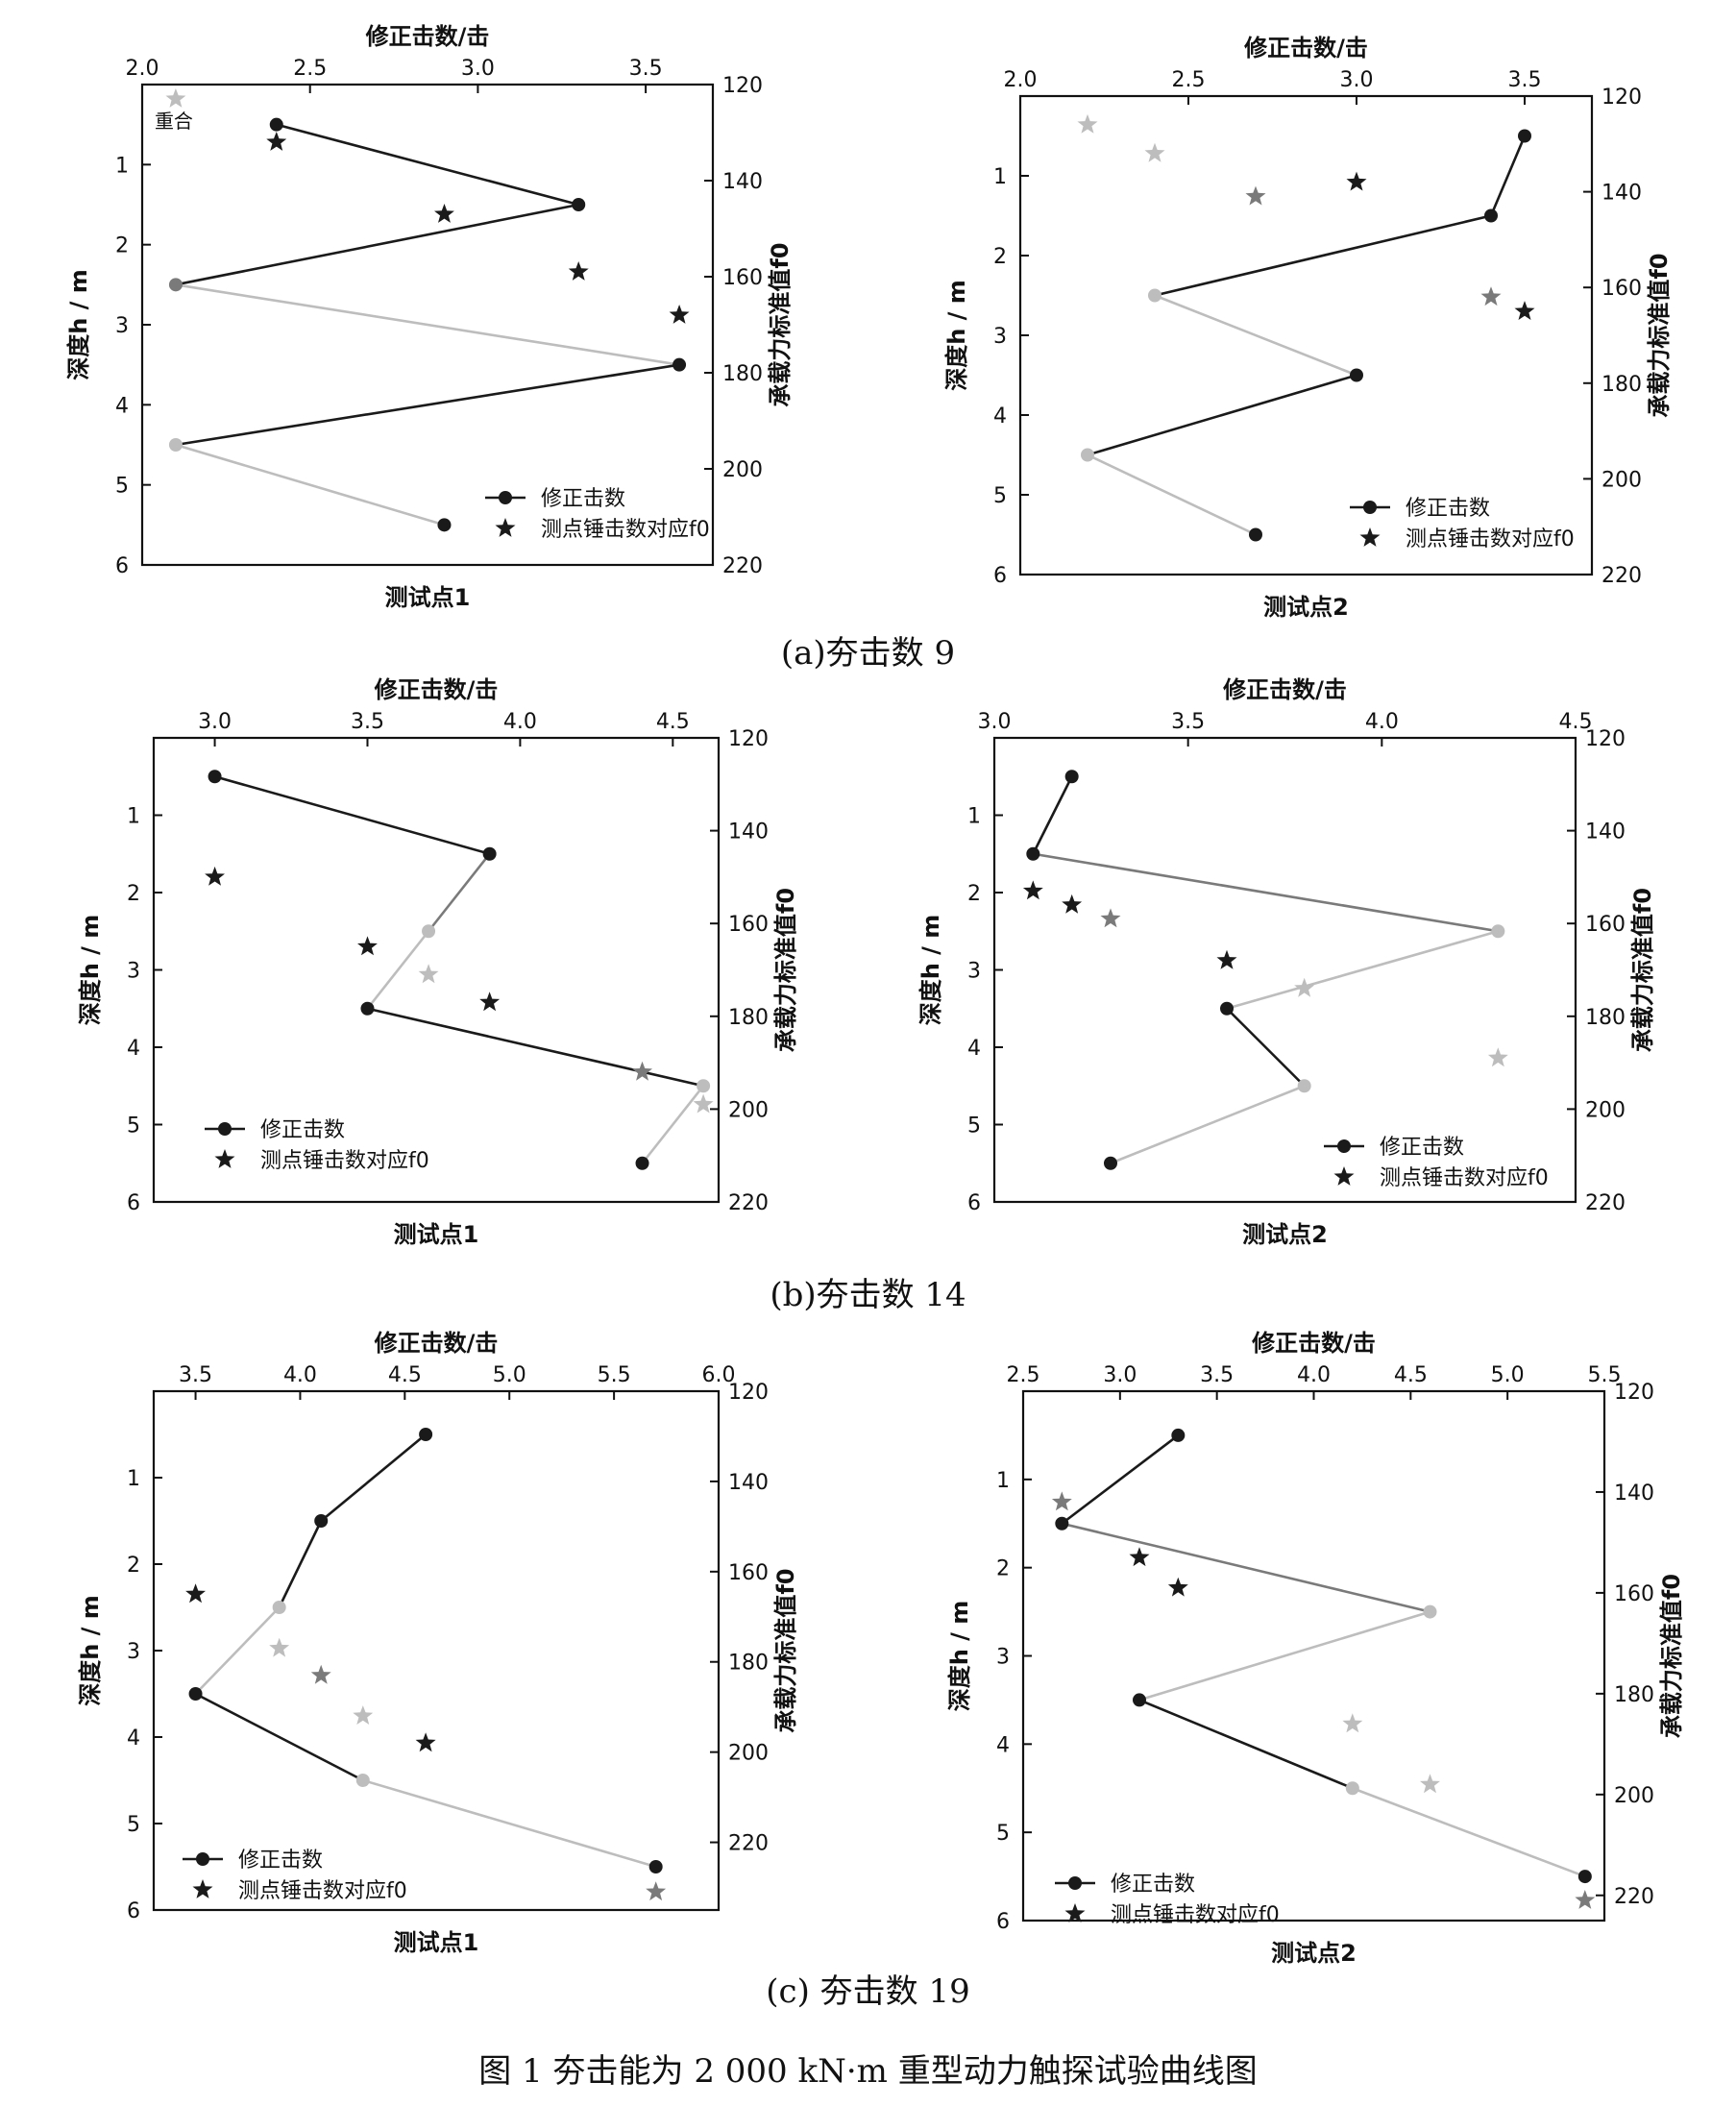 Image resolution: width=1736 pixels, height=2106 pixels. What do you see at coordinates (1508, 1375) in the screenshot?
I see `x-tick-label: 5.0` at bounding box center [1508, 1375].